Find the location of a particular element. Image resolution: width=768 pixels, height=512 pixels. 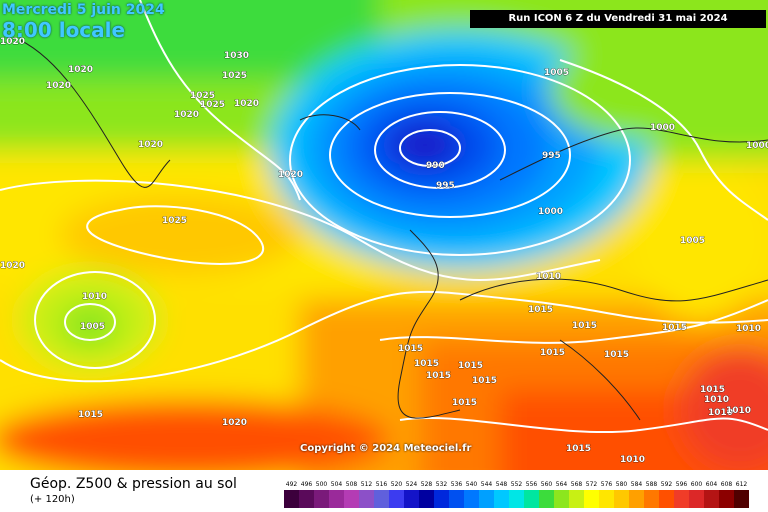

map-forecast-offset: (+ 120h) is located at coordinates (52, 499).